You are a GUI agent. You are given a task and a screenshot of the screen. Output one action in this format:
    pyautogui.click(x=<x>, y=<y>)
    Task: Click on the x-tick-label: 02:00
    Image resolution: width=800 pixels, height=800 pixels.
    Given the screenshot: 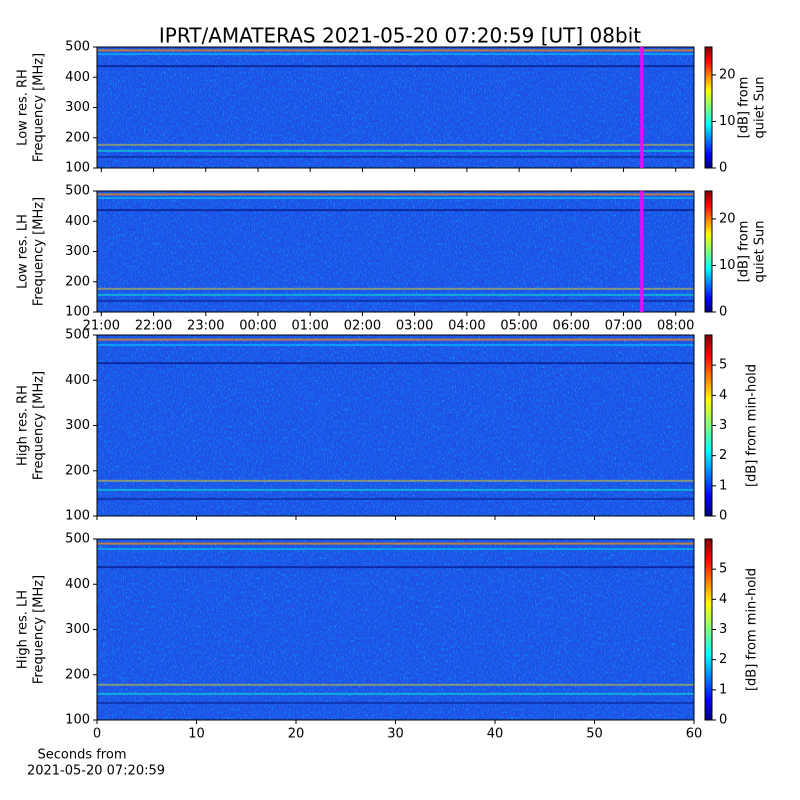 What is the action you would take?
    pyautogui.click(x=362, y=326)
    